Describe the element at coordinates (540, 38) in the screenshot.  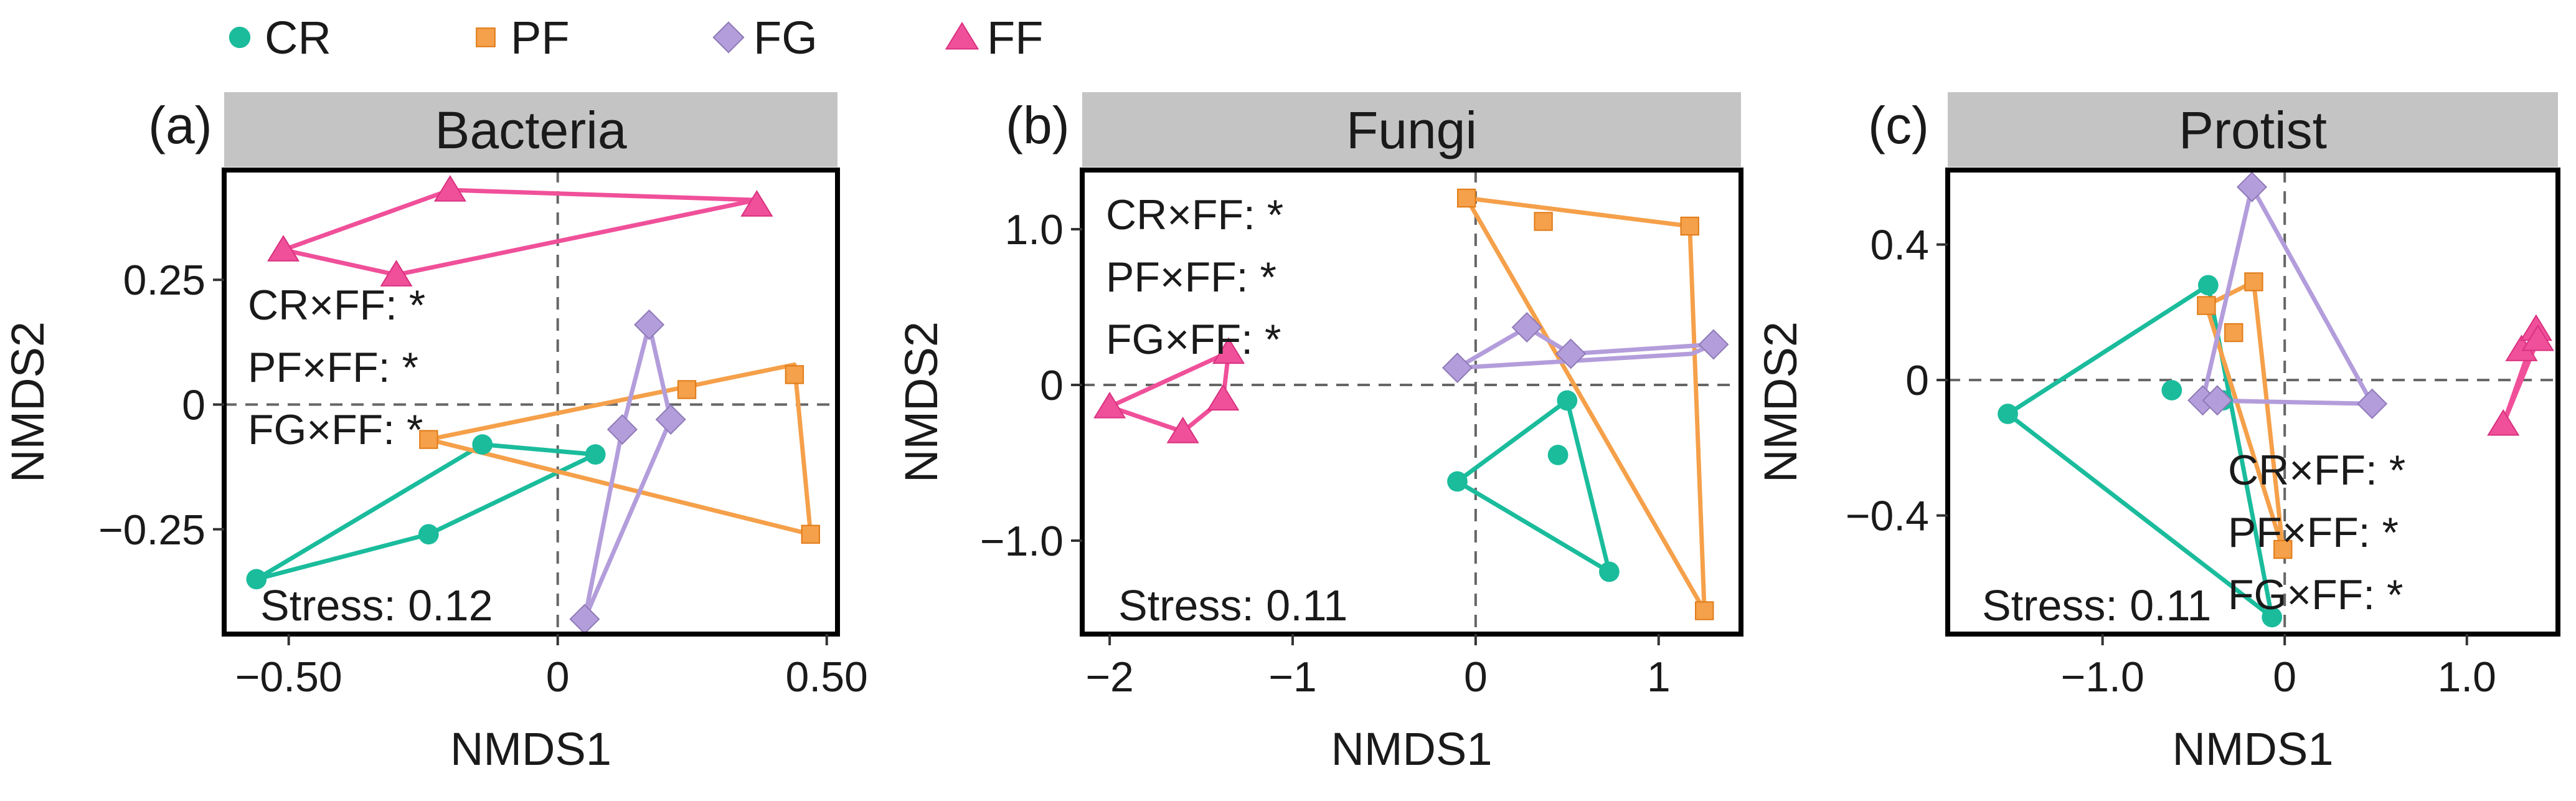
I see `legend-label-pf: PF` at that location.